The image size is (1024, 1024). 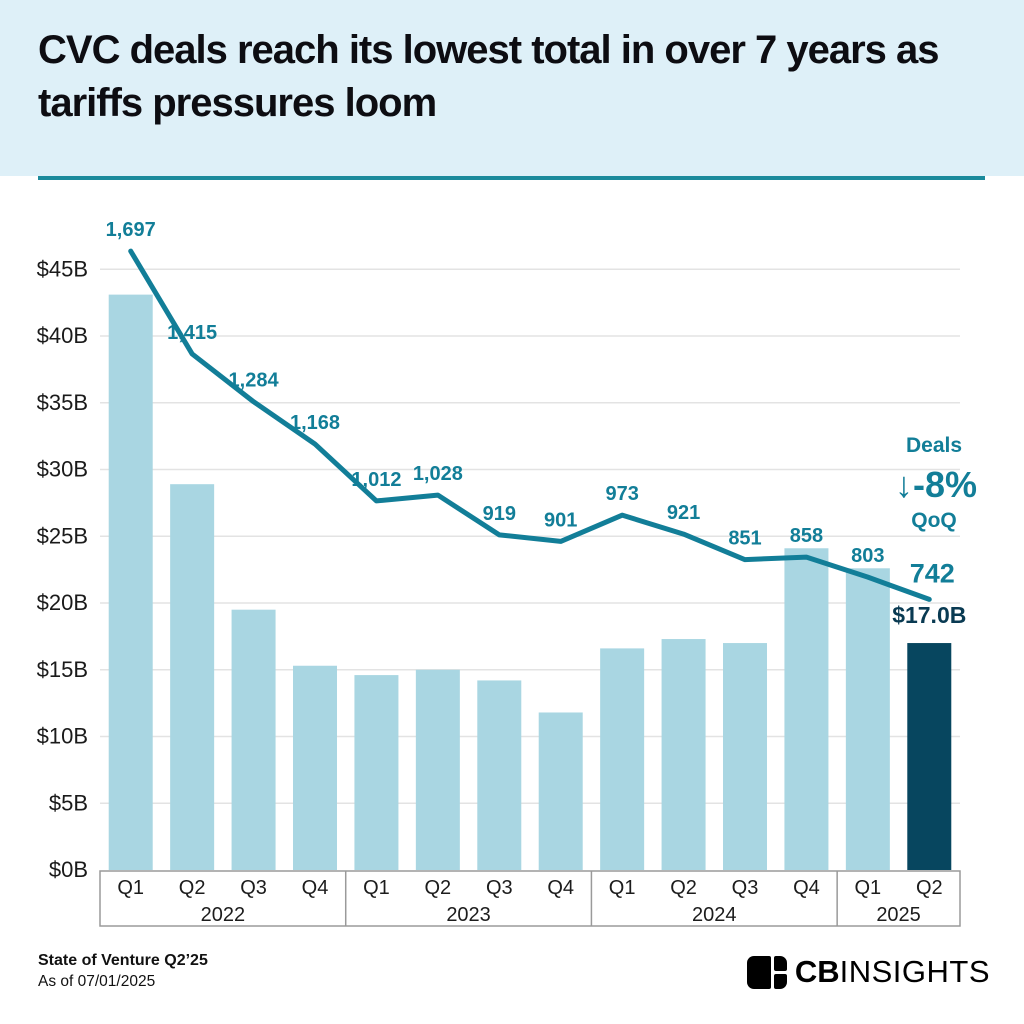 I want to click on x-axis-box, so click(x=530, y=898).